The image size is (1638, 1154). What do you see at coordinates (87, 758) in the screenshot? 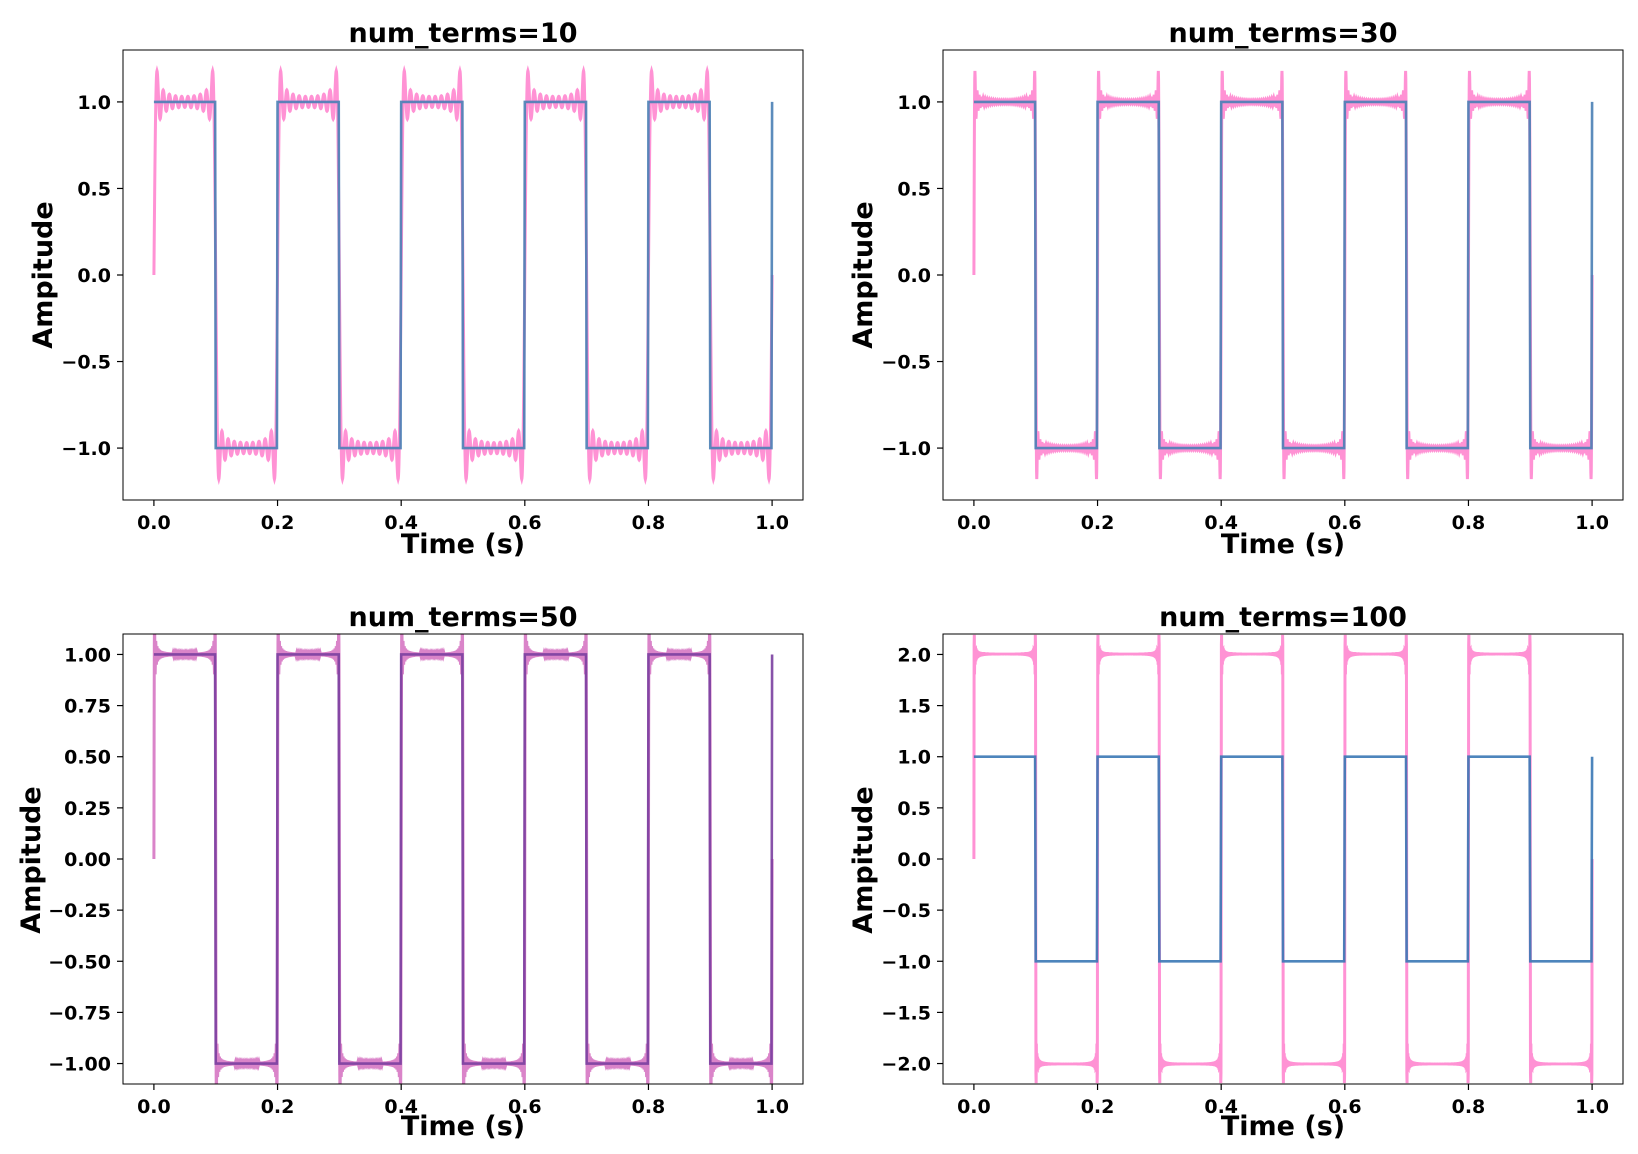
I see `y-tick-label: 0.50` at bounding box center [87, 758].